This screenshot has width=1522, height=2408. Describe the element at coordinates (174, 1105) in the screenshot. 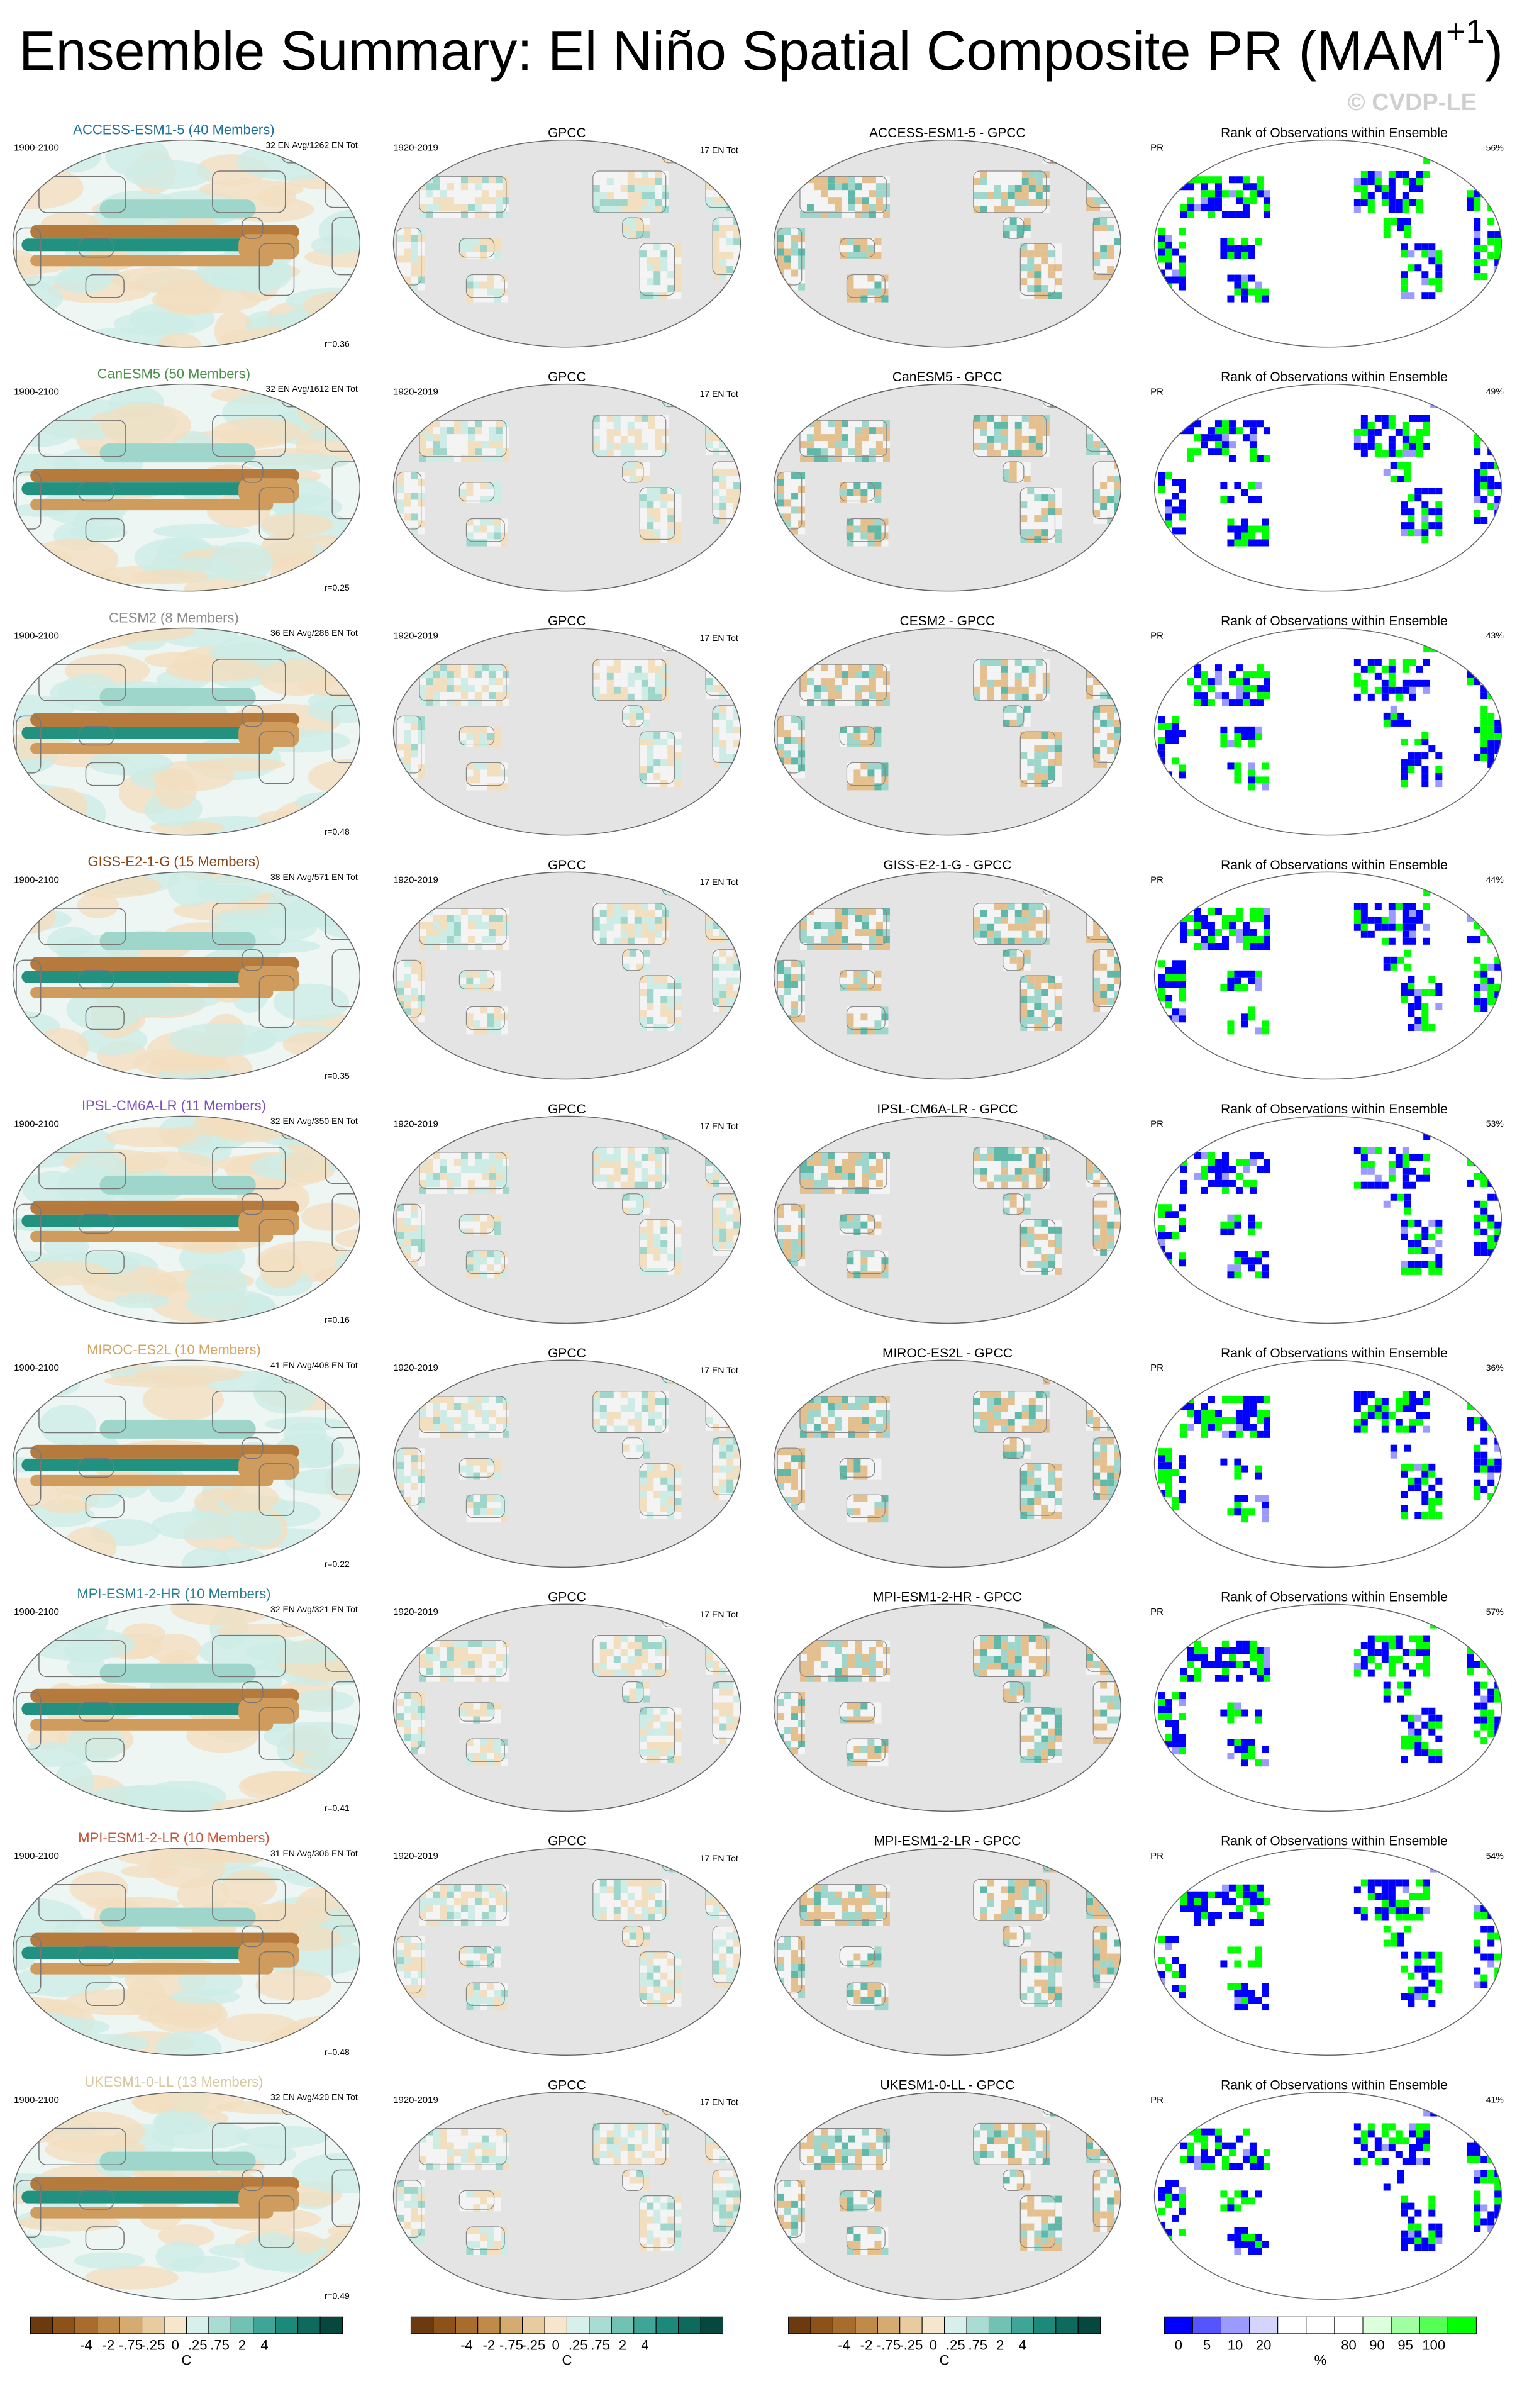

I see `model-name: IPSL-CM6A-LR (11 Members)` at that location.